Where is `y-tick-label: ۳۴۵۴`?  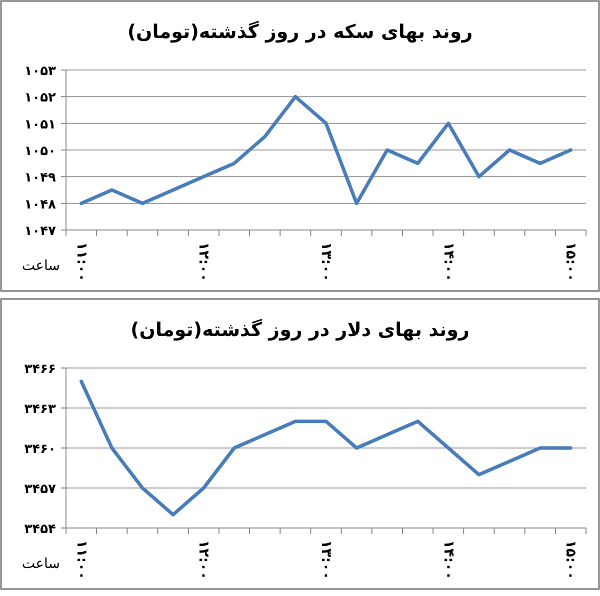
y-tick-label: ۳۴۵۴ is located at coordinates (40, 529).